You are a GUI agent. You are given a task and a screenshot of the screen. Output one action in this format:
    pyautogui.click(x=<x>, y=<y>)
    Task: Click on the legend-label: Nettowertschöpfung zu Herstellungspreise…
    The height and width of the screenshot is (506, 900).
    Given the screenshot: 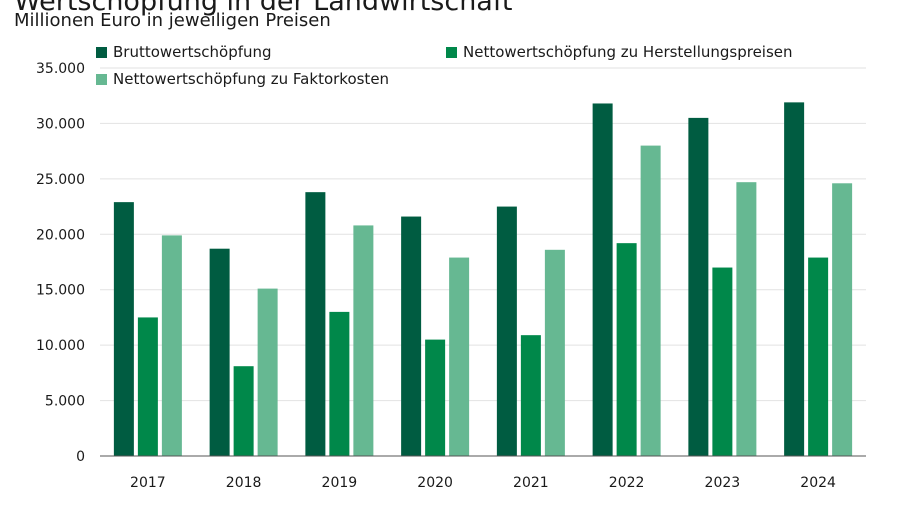 What is the action you would take?
    pyautogui.click(x=628, y=52)
    